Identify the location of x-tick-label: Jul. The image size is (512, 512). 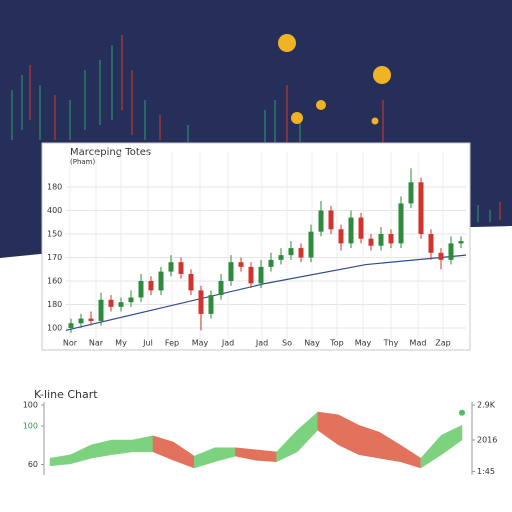
(147, 343).